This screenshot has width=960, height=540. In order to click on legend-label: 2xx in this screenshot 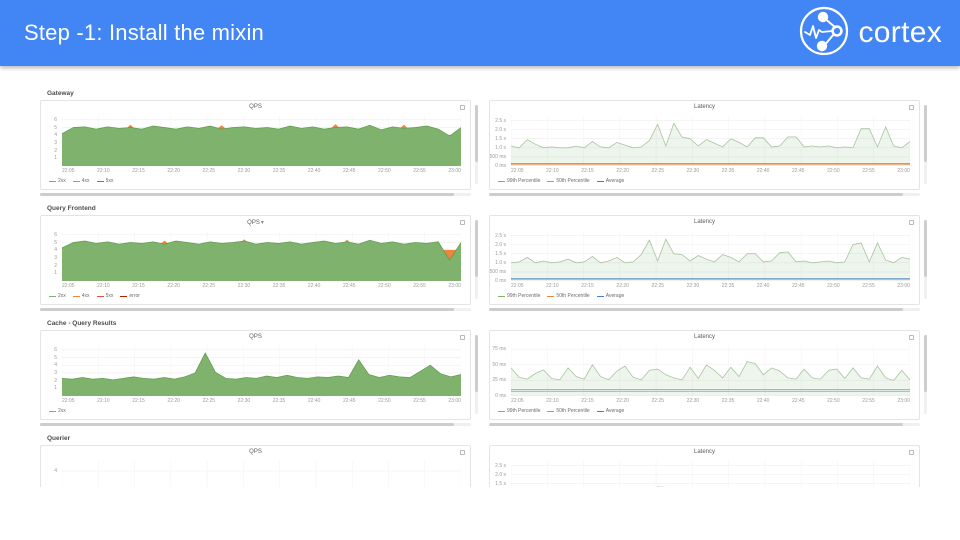, I will do `click(62, 296)`.